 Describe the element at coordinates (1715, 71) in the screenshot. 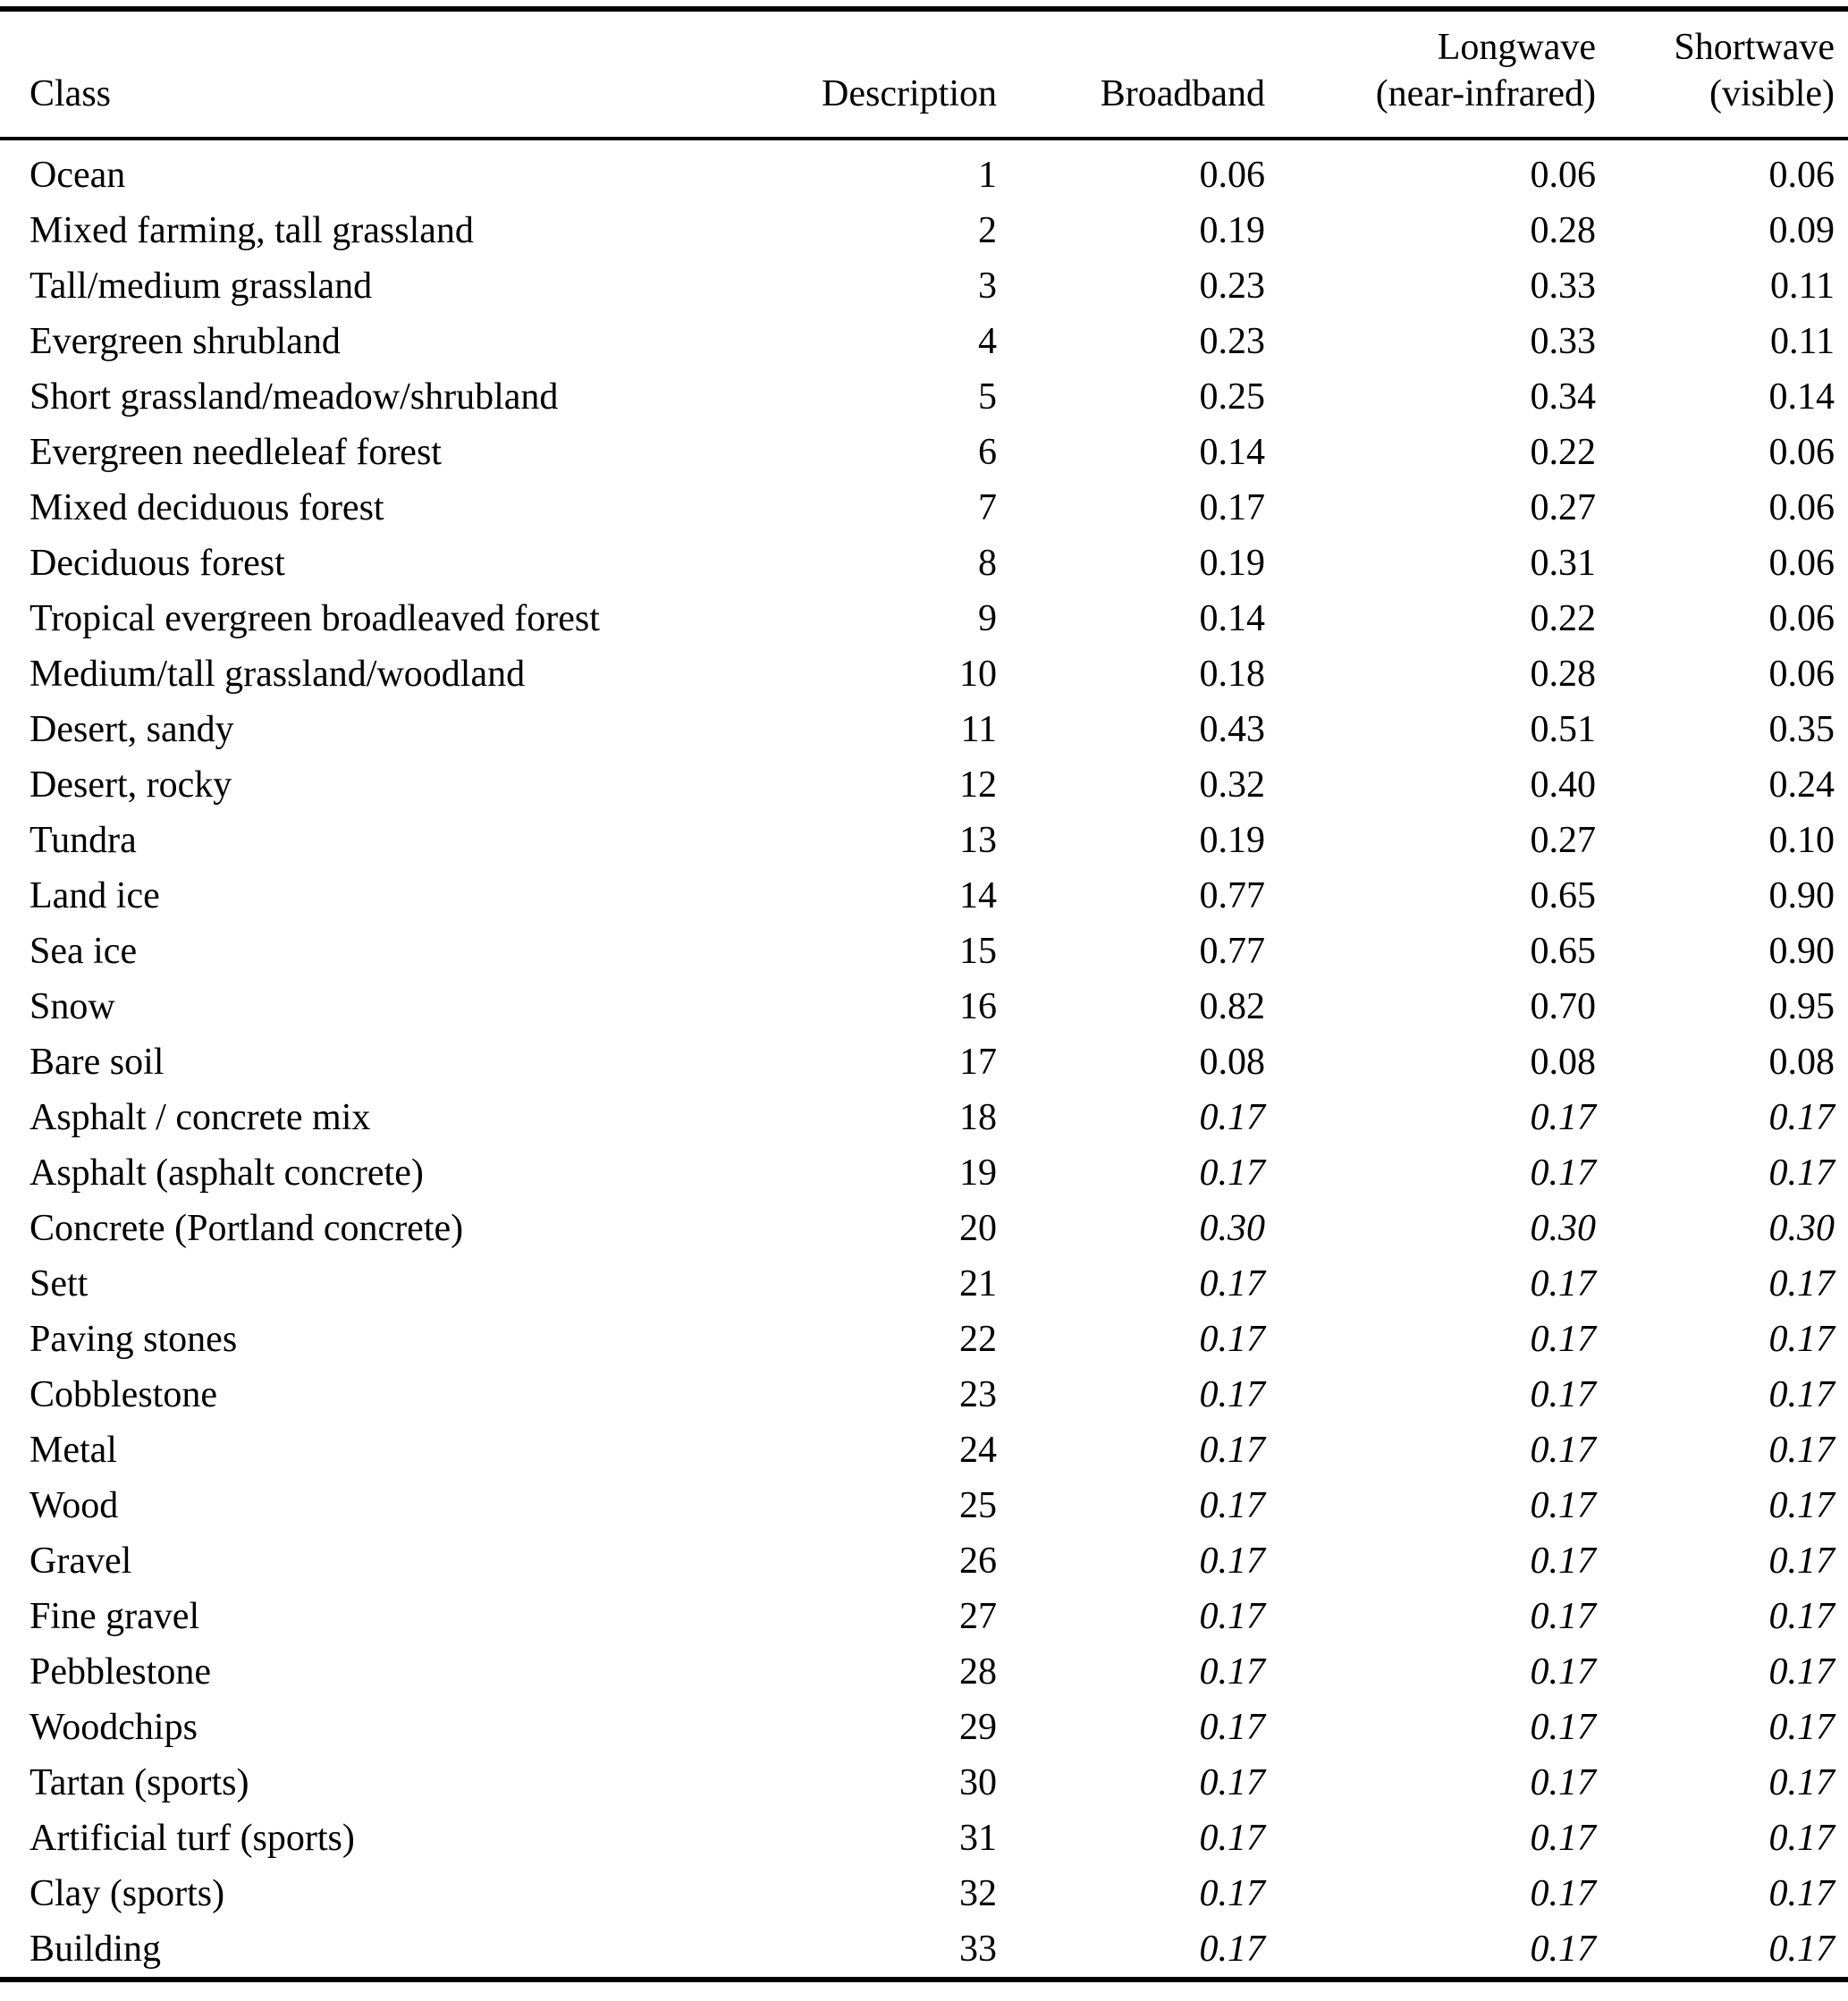

I see `header-cell-shortwave: Shortwave (visible)` at that location.